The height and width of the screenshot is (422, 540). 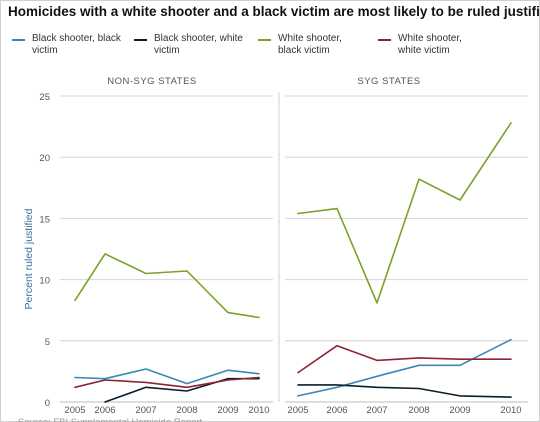 What do you see at coordinates (110, 419) in the screenshot?
I see `source-note: Source: FBI Supplemental Homicide Report` at bounding box center [110, 419].